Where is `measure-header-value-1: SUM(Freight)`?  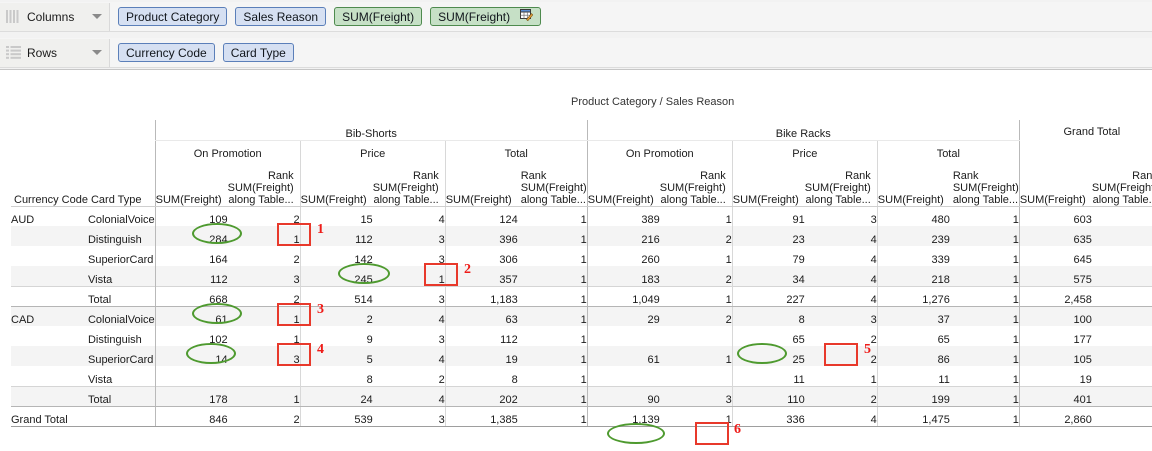
measure-header-value-1: SUM(Freight) is located at coordinates (336, 183).